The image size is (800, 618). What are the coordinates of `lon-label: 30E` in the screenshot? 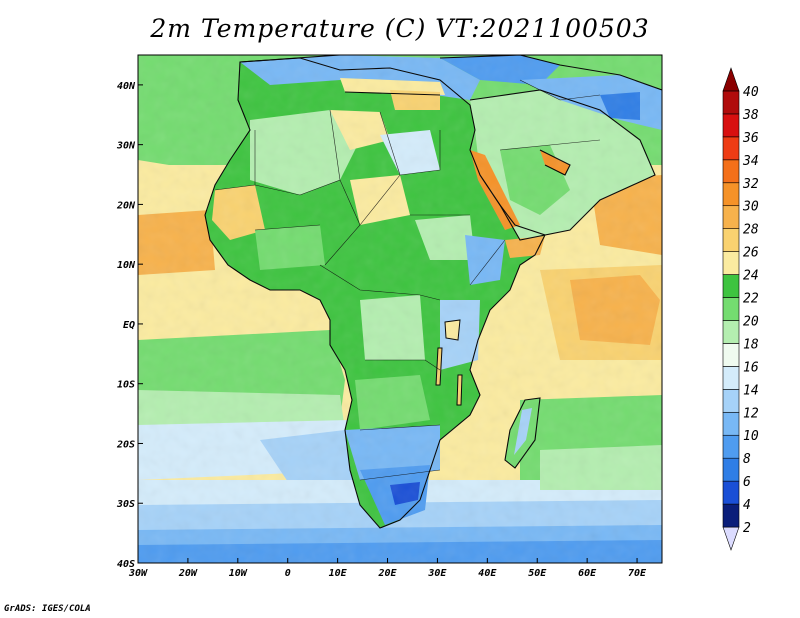 It's located at (437, 573).